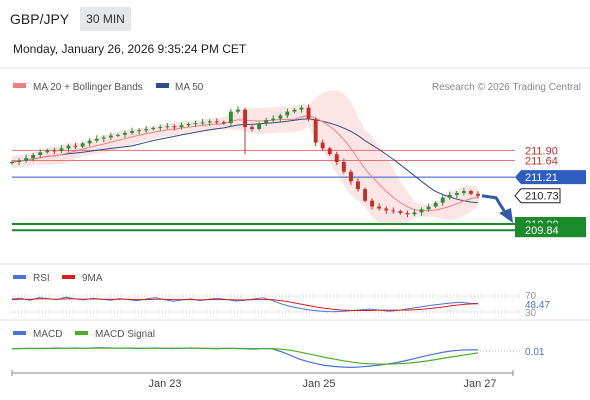 The height and width of the screenshot is (400, 590). I want to click on x-tick-jan27: Jan 27, so click(479, 384).